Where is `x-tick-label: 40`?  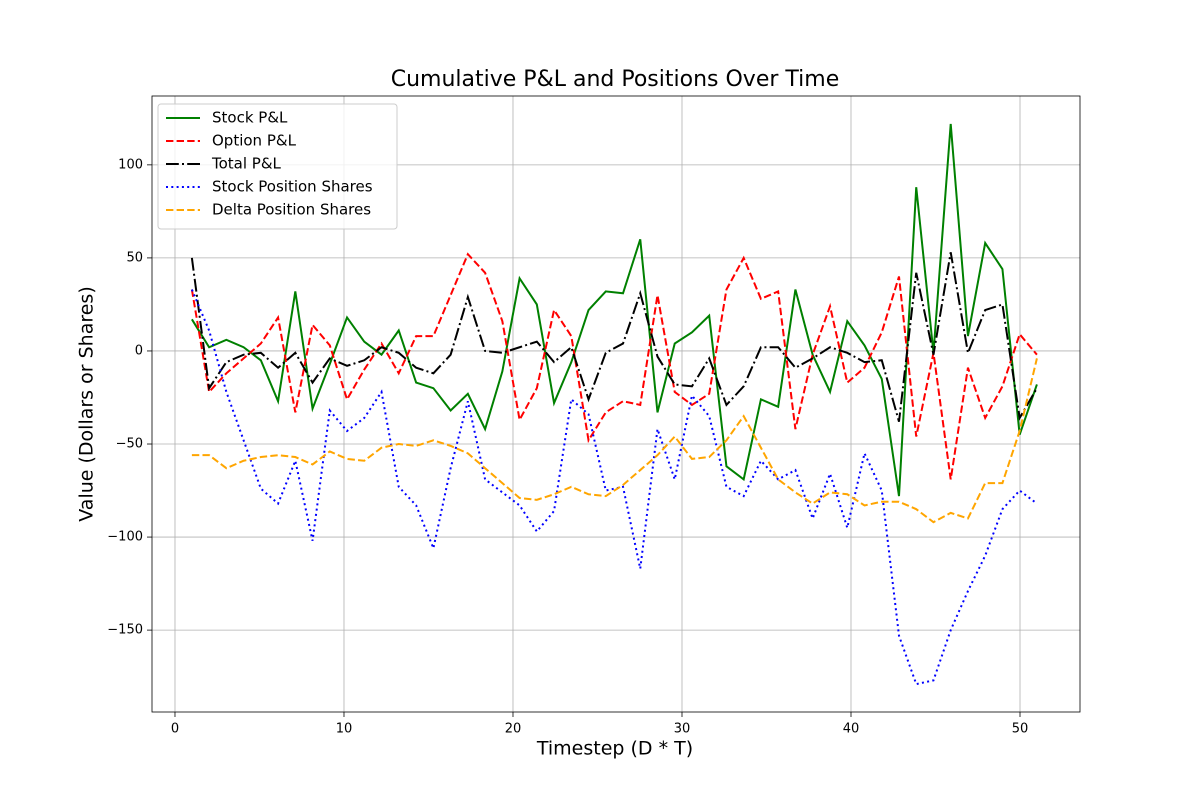 x-tick-label: 40 is located at coordinates (851, 729).